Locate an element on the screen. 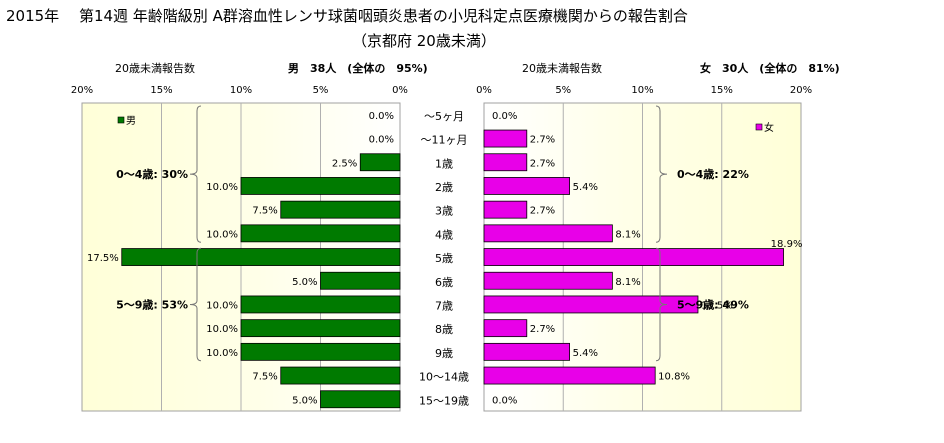 The height and width of the screenshot is (443, 944). chart-title-line2: （京都府 20歳未満） is located at coordinates (424, 41).